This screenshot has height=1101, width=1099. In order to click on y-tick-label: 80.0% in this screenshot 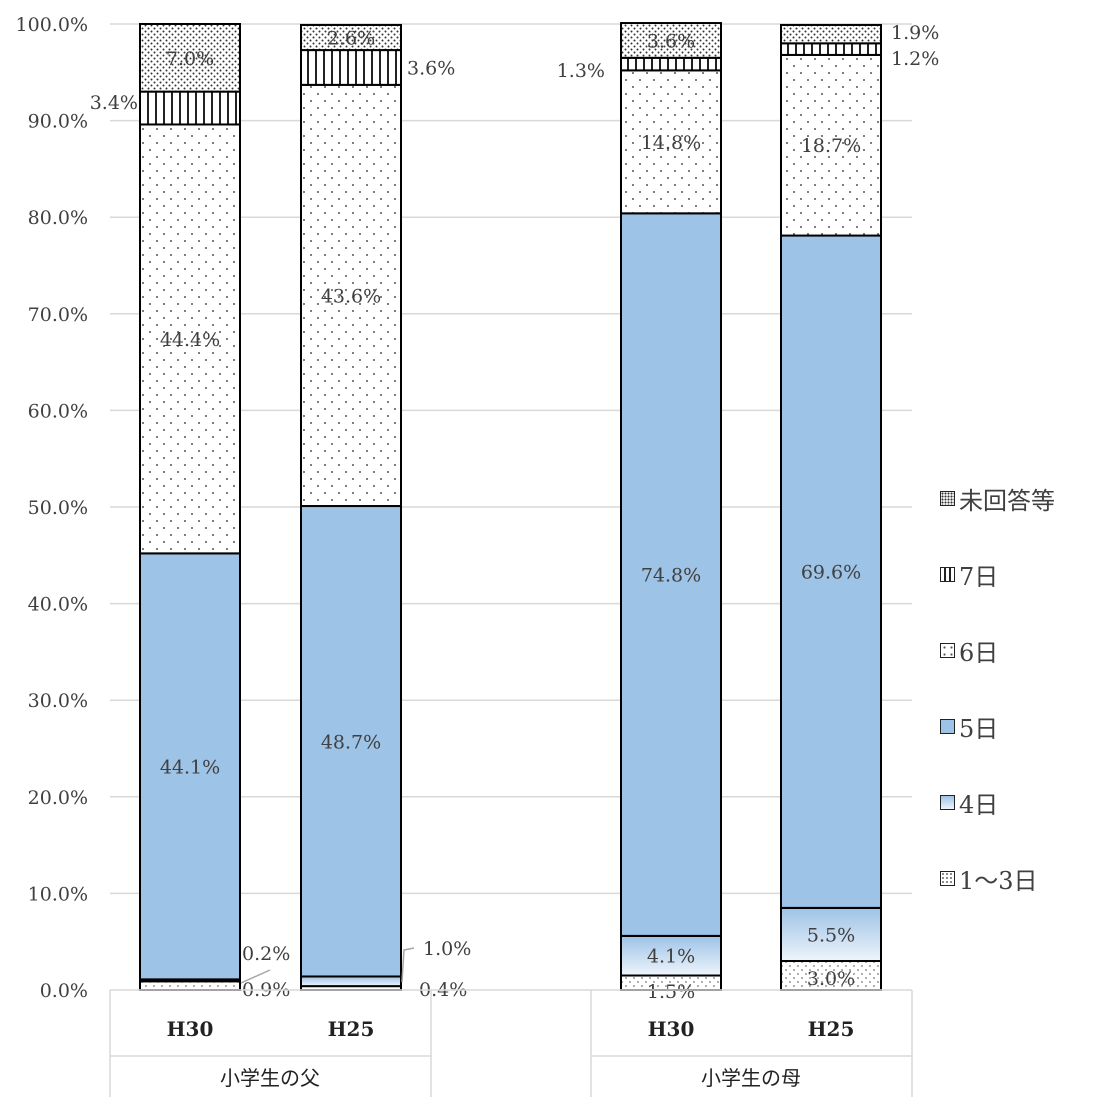, I will do `click(58, 218)`.